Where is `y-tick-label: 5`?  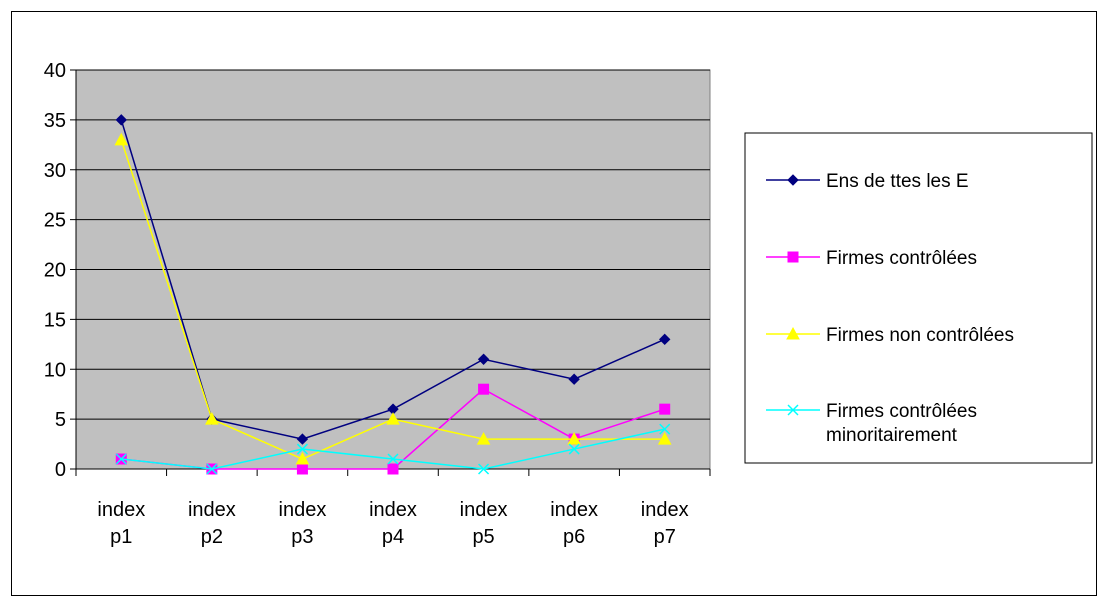 y-tick-label: 5 is located at coordinates (60, 420).